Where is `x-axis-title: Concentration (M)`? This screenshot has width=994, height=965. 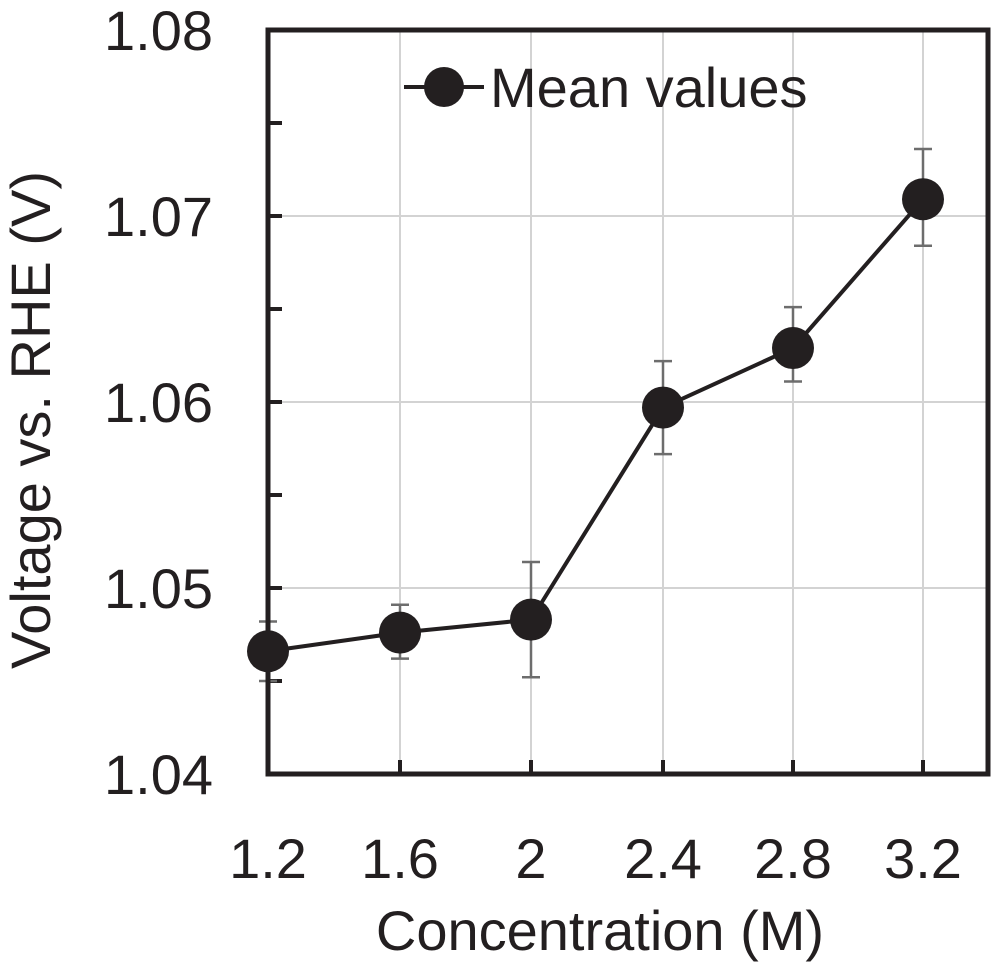
x-axis-title: Concentration (M) is located at coordinates (600, 930).